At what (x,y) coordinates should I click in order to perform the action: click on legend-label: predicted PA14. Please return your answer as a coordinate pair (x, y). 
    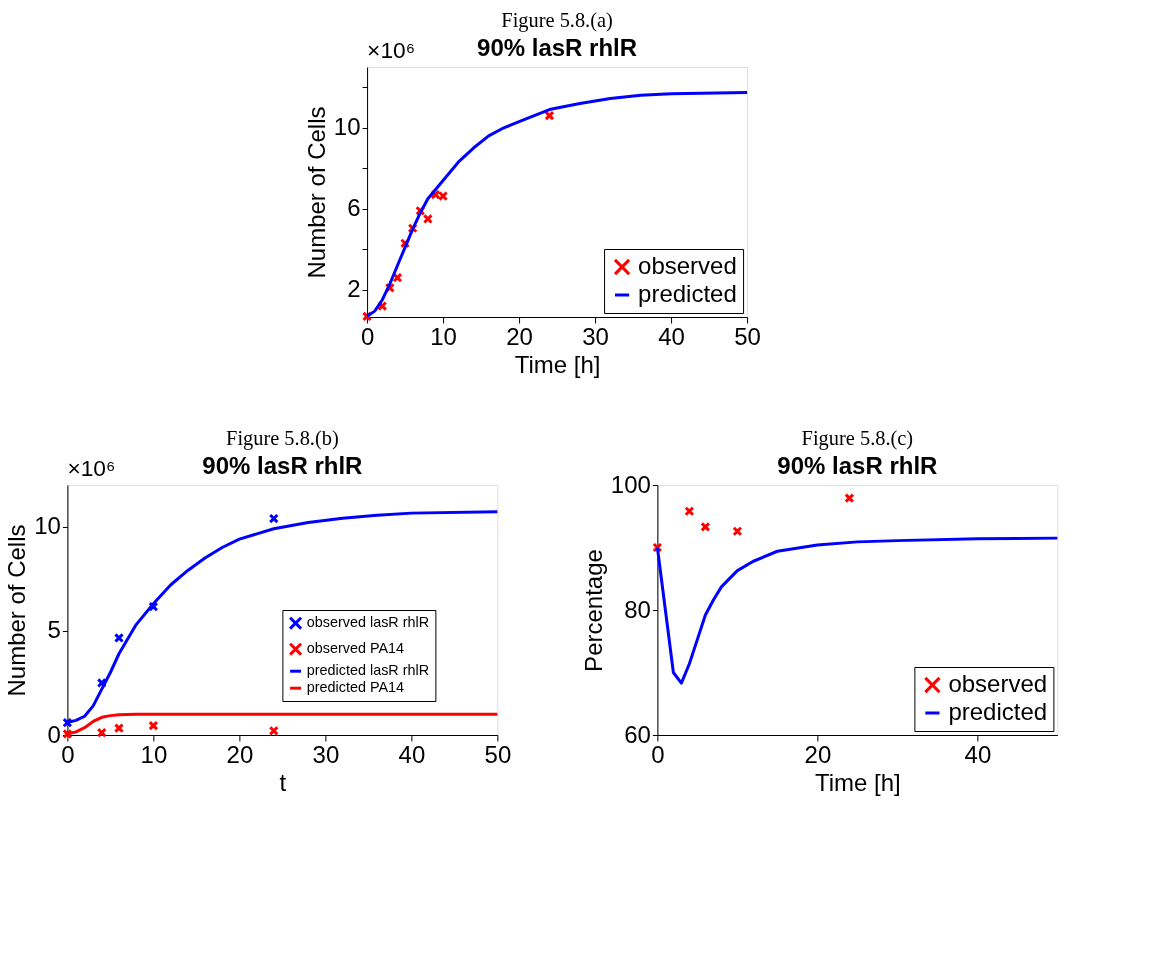
    Looking at the image, I should click on (355, 687).